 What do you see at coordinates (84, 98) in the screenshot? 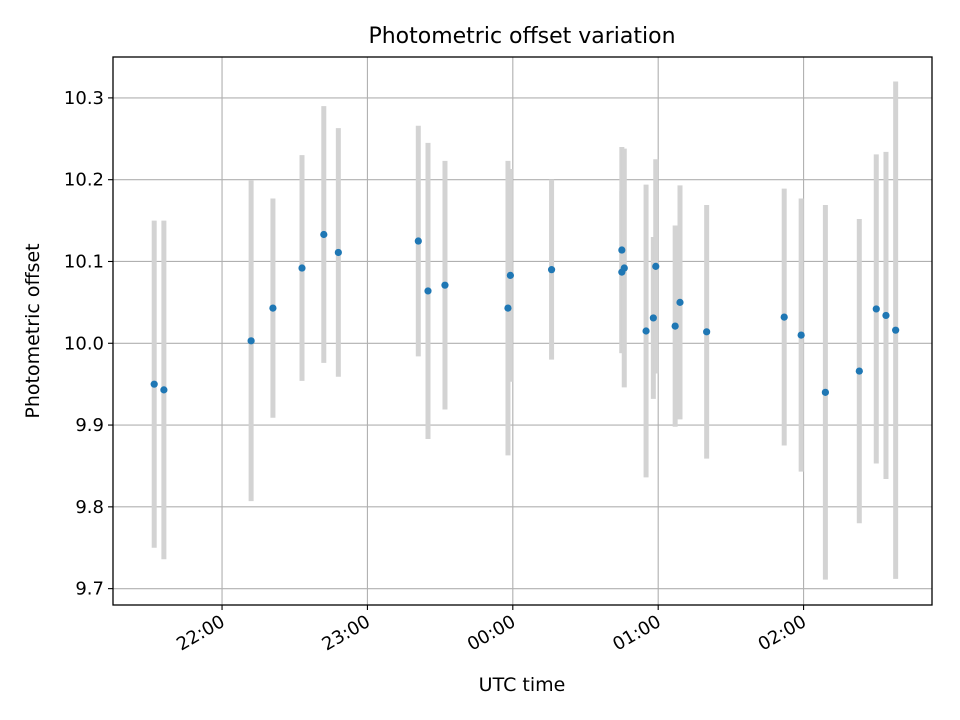
I see `y-tick-label: 10.3` at bounding box center [84, 98].